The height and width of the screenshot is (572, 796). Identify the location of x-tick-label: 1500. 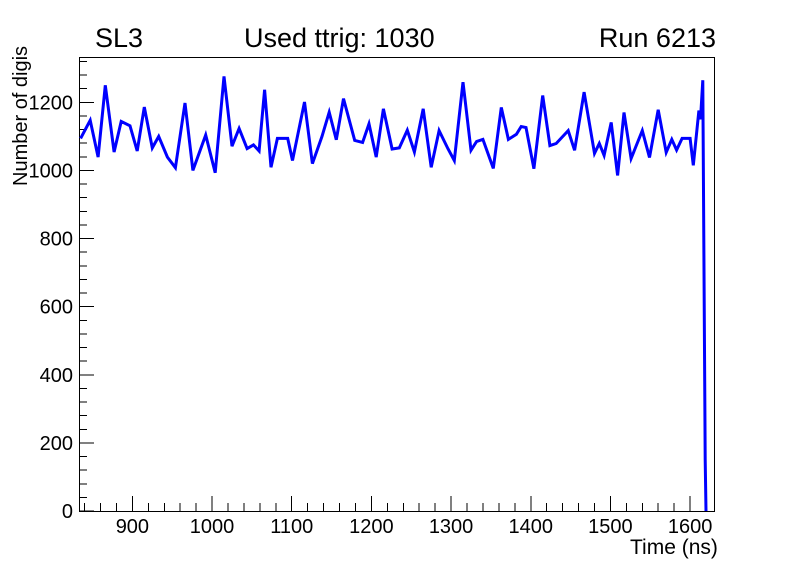
(610, 527).